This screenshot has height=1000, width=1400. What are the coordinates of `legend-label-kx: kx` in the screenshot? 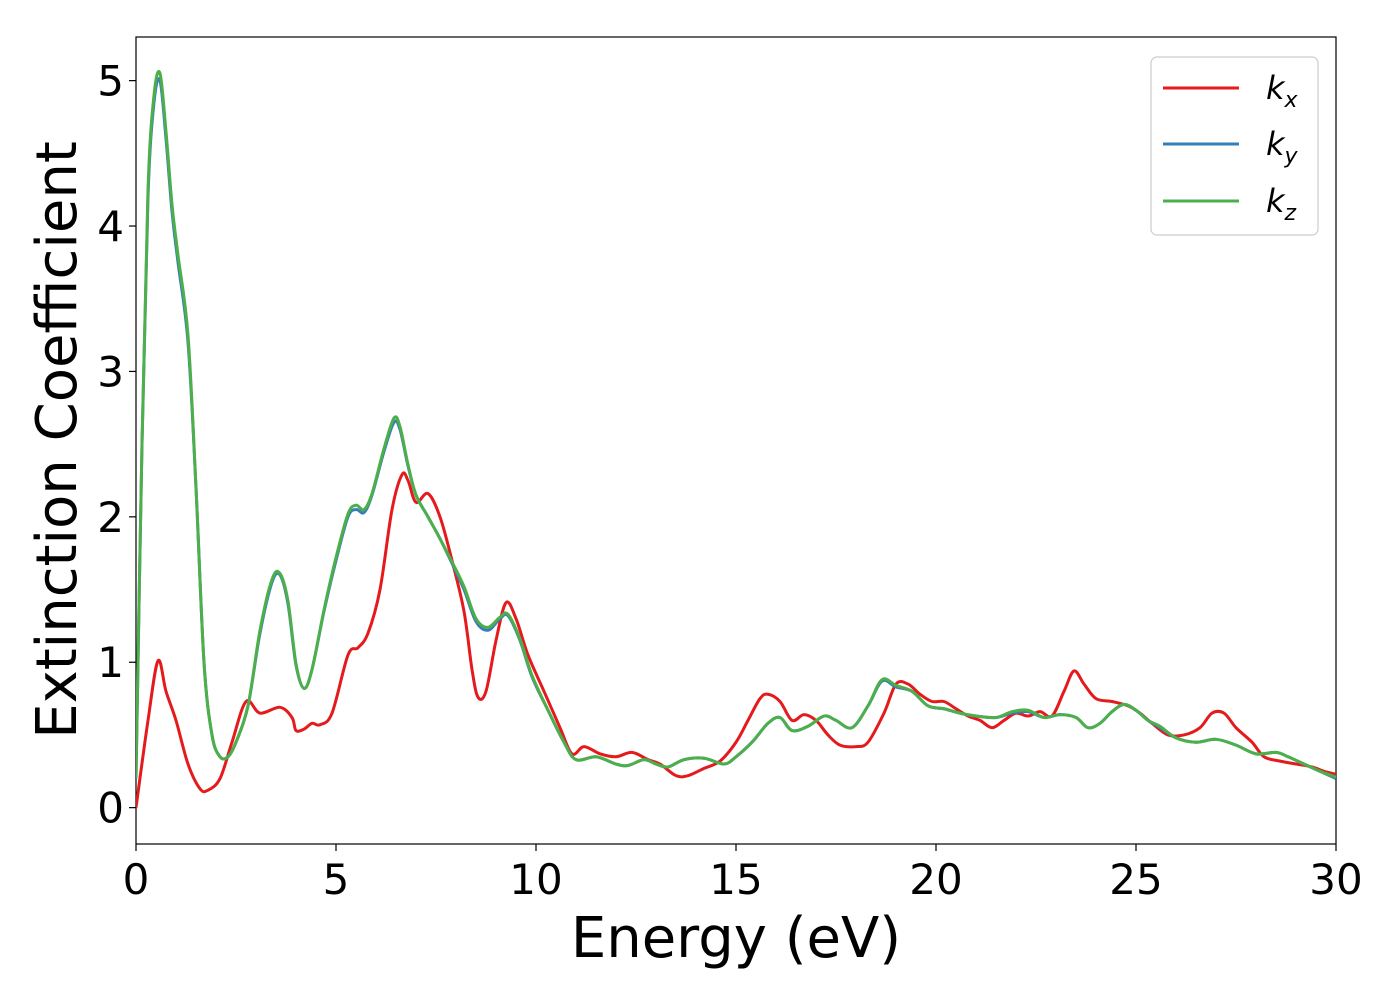 It's located at (1282, 91).